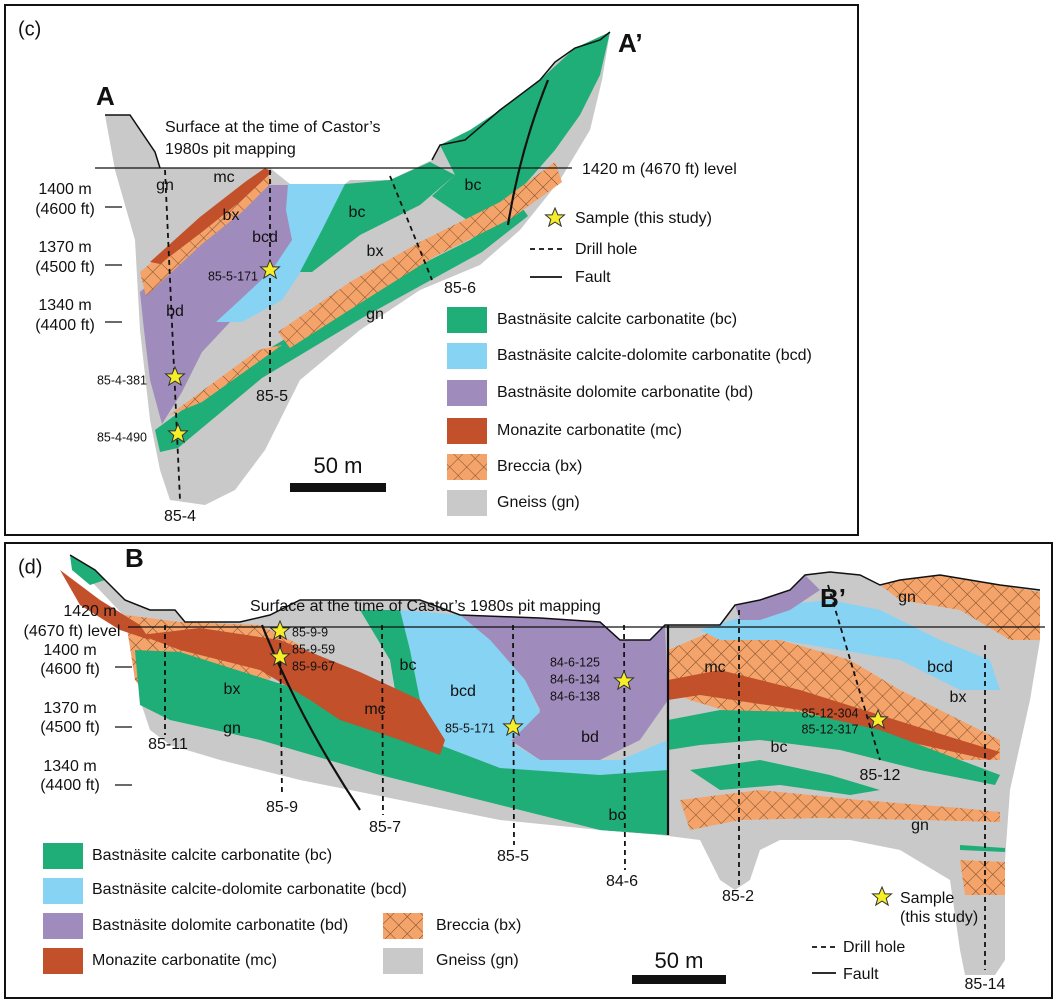 The image size is (1058, 1001). Describe the element at coordinates (134, 558) in the screenshot. I see `section-end: B` at that location.